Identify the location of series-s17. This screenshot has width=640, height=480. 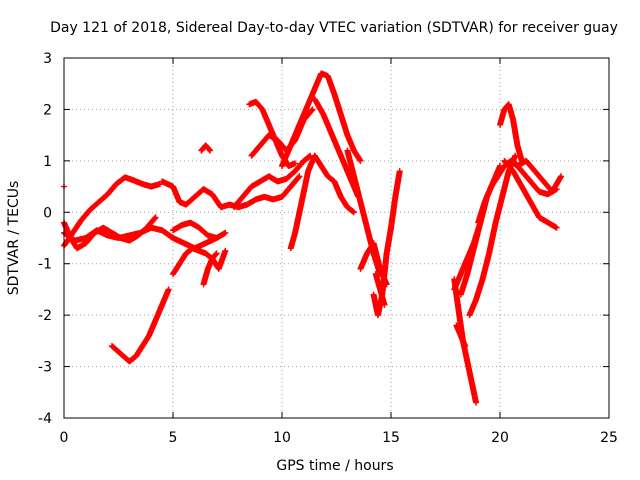
(334, 184).